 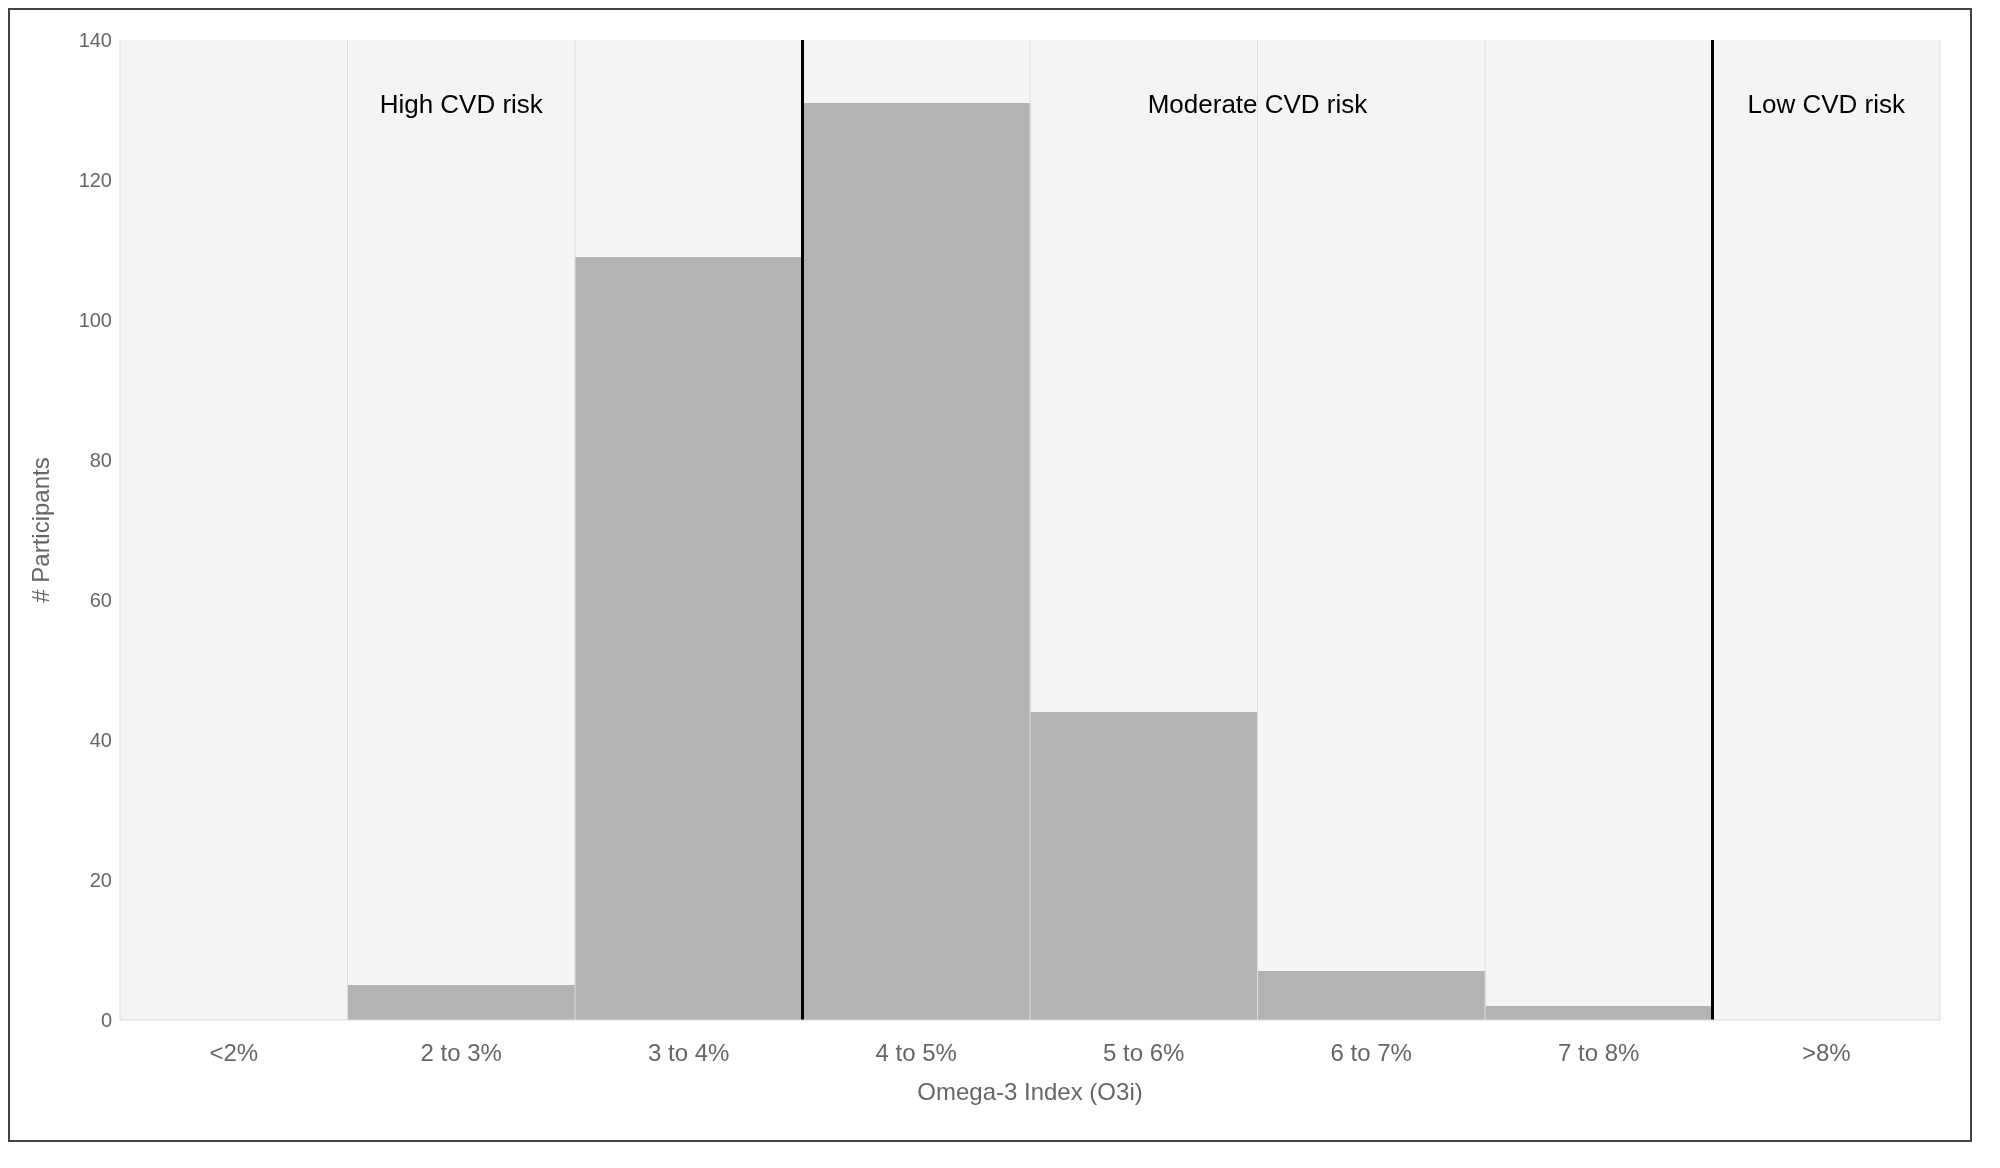 What do you see at coordinates (1144, 1053) in the screenshot?
I see `x-tick-label: 5 to 6%` at bounding box center [1144, 1053].